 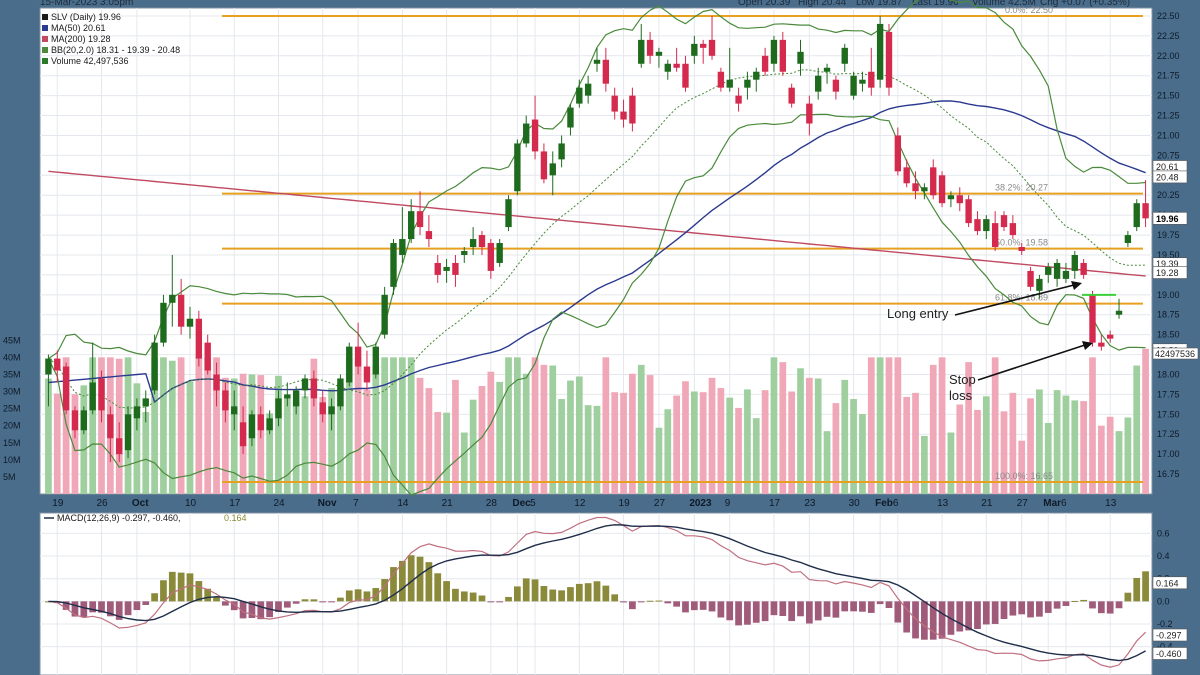 I want to click on macd-tick-label: -0.4, so click(x=1165, y=647).